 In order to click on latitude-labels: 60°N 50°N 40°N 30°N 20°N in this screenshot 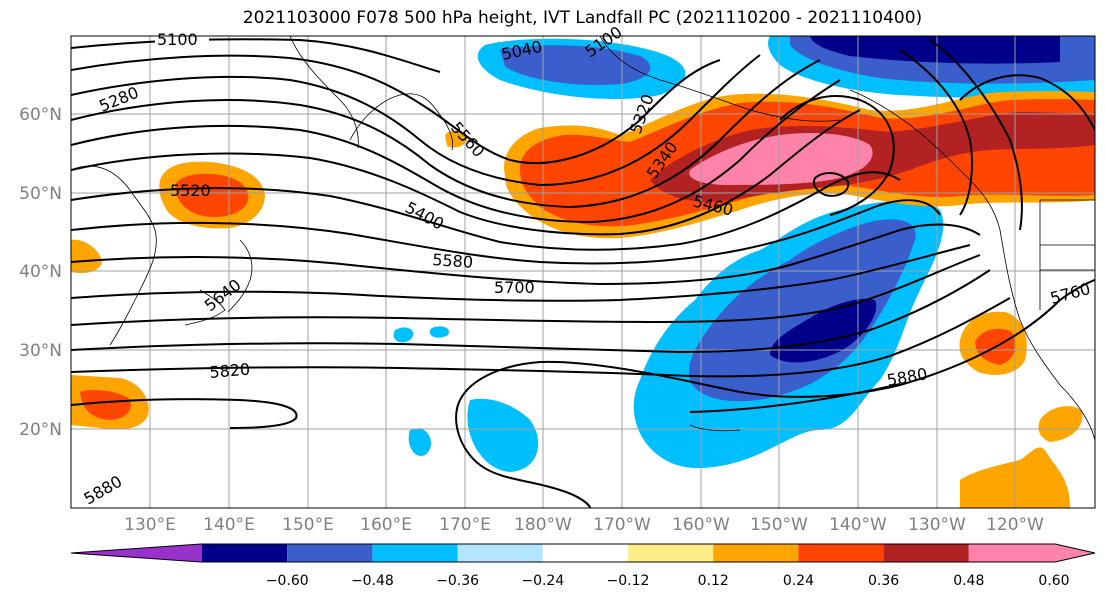, I will do `click(40, 272)`.